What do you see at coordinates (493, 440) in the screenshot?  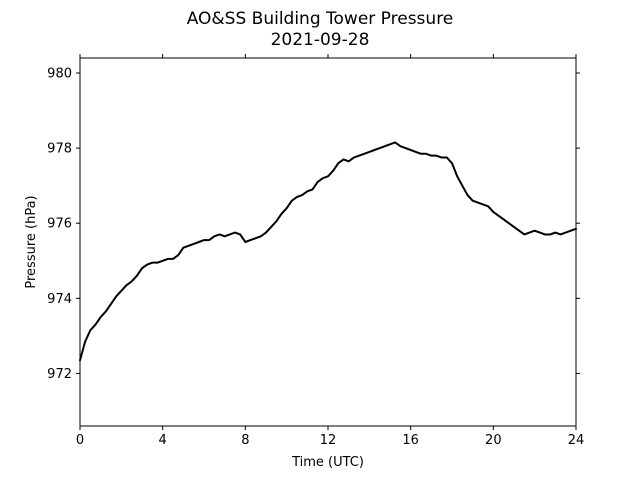 I see `x-tick-label: 20` at bounding box center [493, 440].